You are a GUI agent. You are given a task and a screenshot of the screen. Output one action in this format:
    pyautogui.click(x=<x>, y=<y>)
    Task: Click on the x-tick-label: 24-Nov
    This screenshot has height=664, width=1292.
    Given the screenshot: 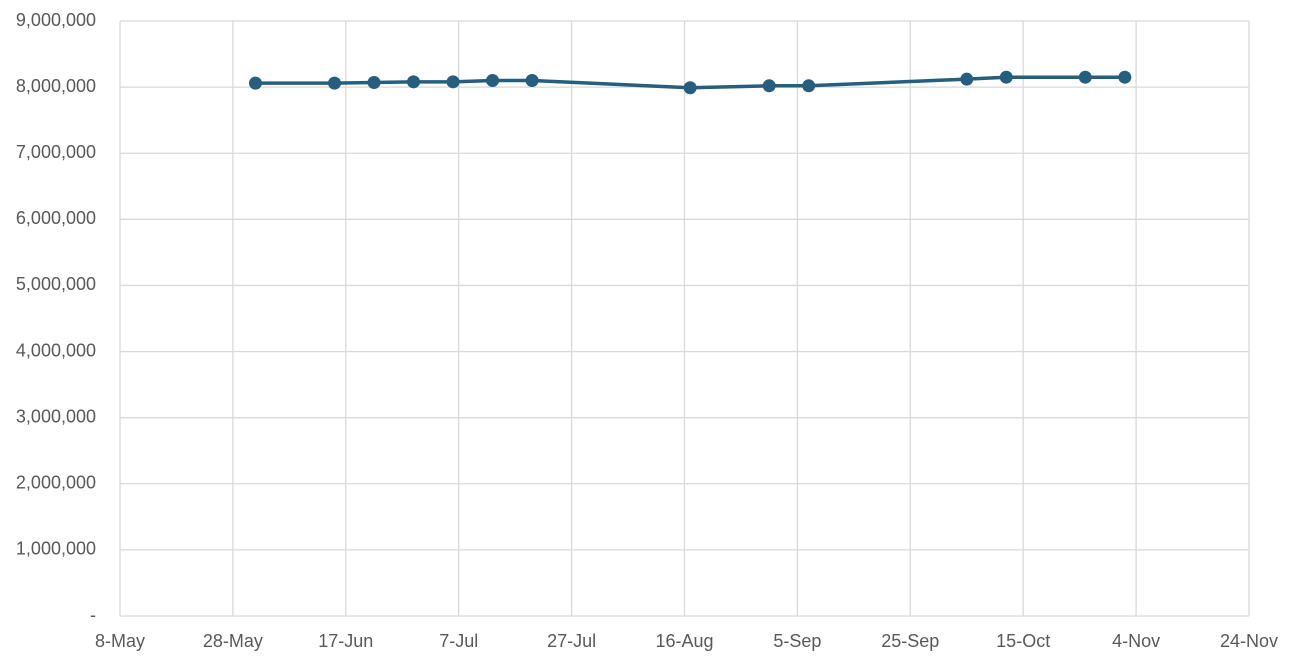 What is the action you would take?
    pyautogui.click(x=1249, y=641)
    